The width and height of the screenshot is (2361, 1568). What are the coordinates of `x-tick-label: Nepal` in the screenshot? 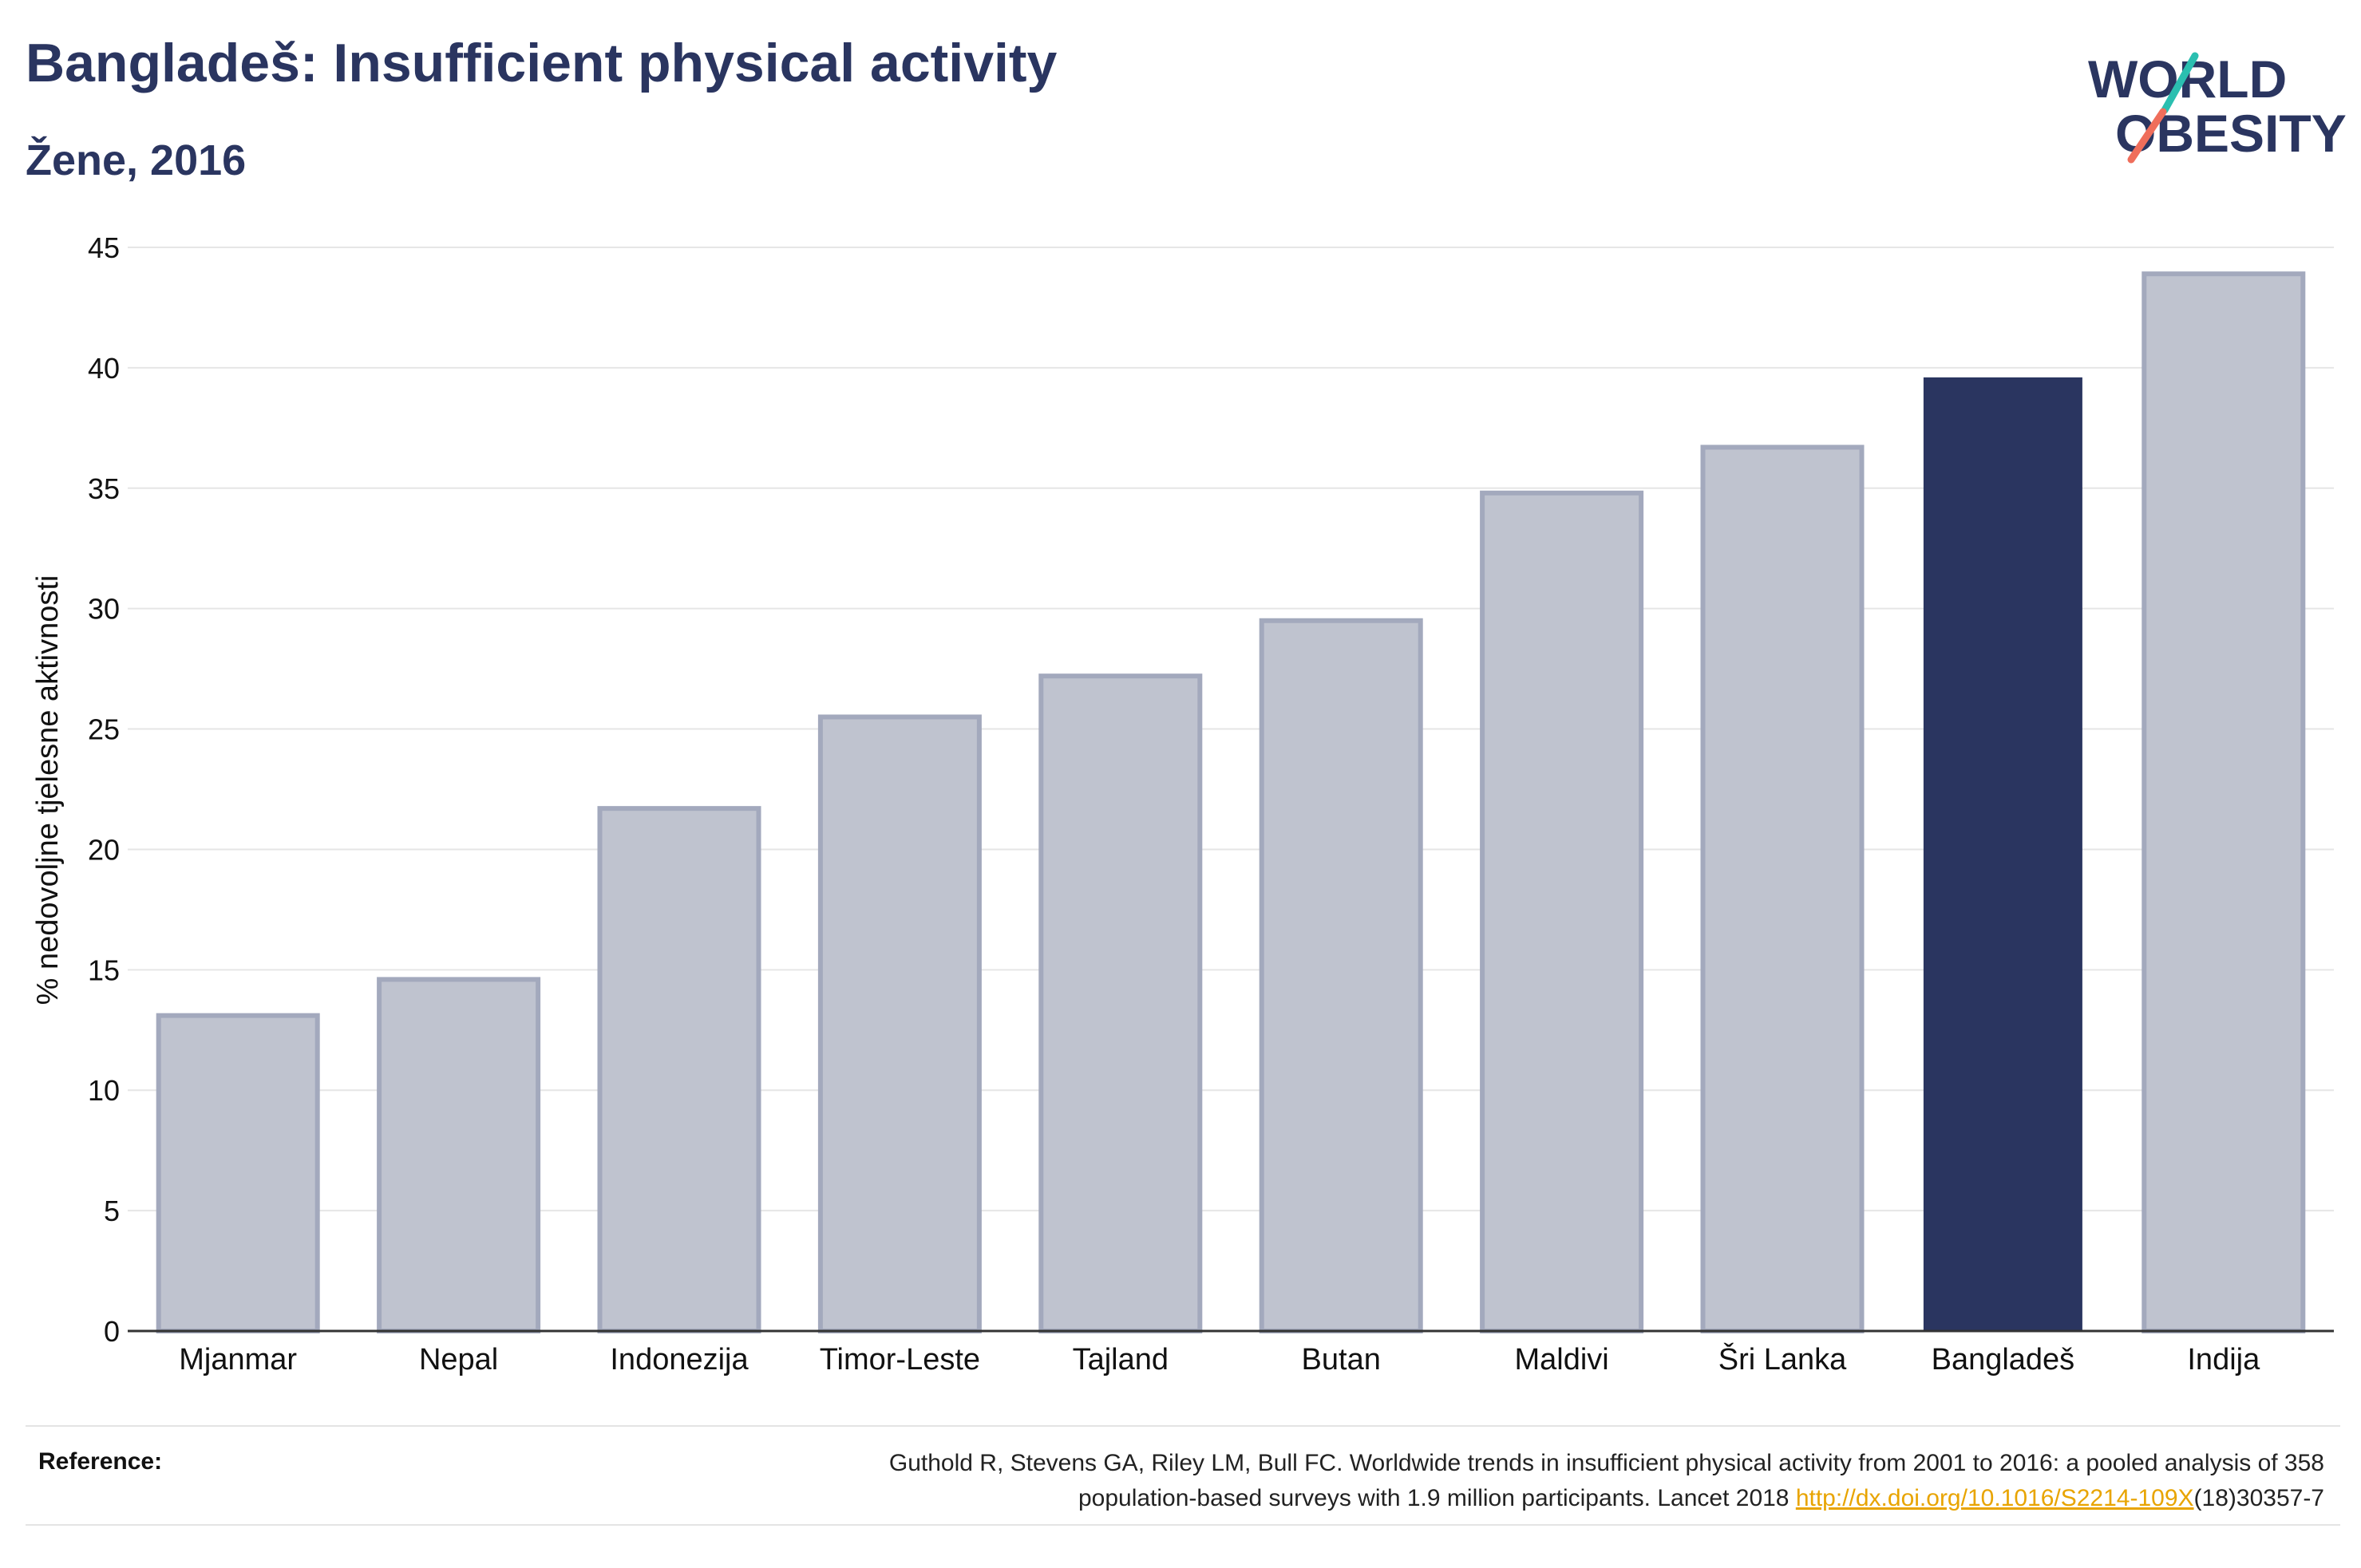 It's located at (458, 1359).